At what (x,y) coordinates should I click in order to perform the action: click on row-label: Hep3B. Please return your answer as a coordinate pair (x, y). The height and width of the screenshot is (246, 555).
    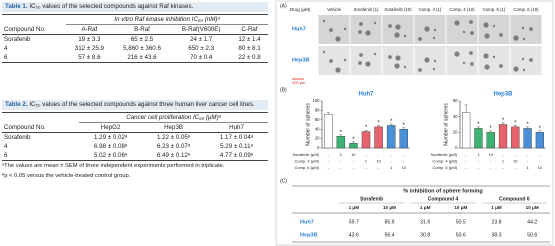
    Looking at the image, I should click on (308, 235).